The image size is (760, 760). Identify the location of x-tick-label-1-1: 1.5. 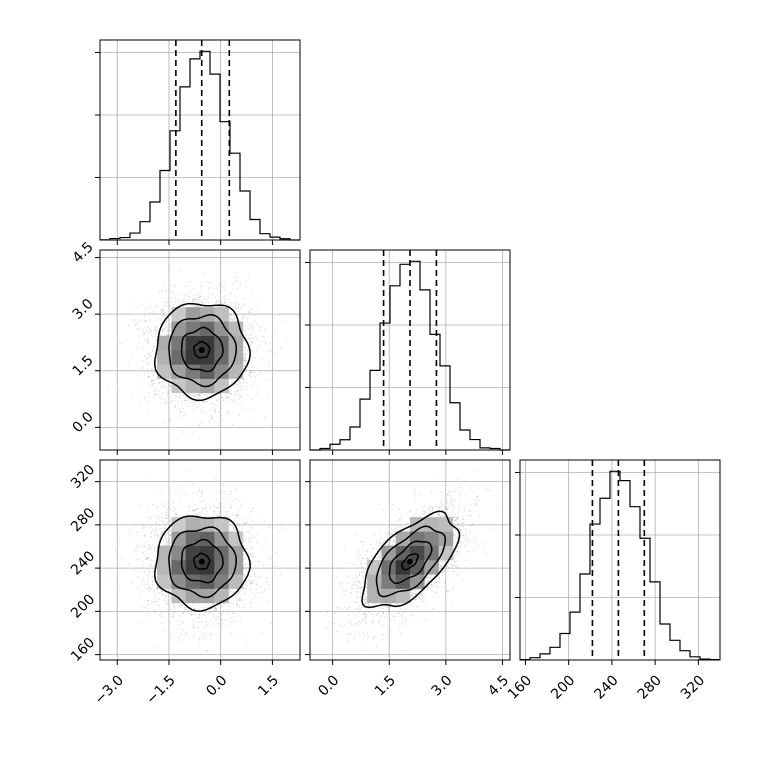
(385, 685).